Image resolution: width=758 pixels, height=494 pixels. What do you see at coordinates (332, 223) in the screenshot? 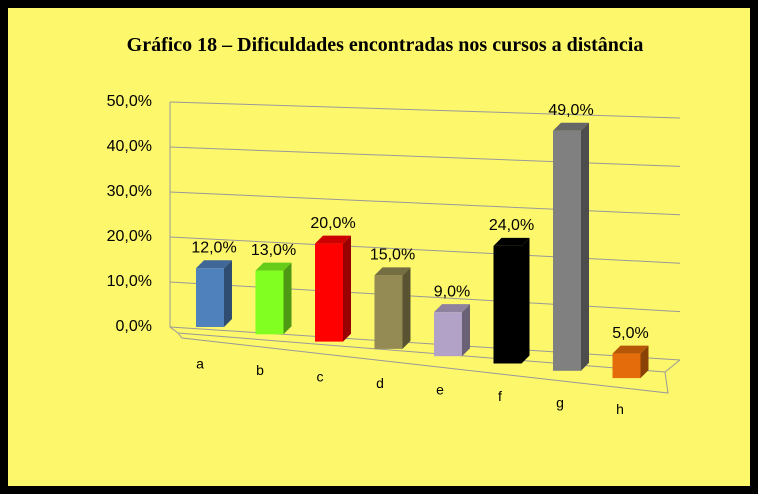
I see `value-label: 20,0%` at bounding box center [332, 223].